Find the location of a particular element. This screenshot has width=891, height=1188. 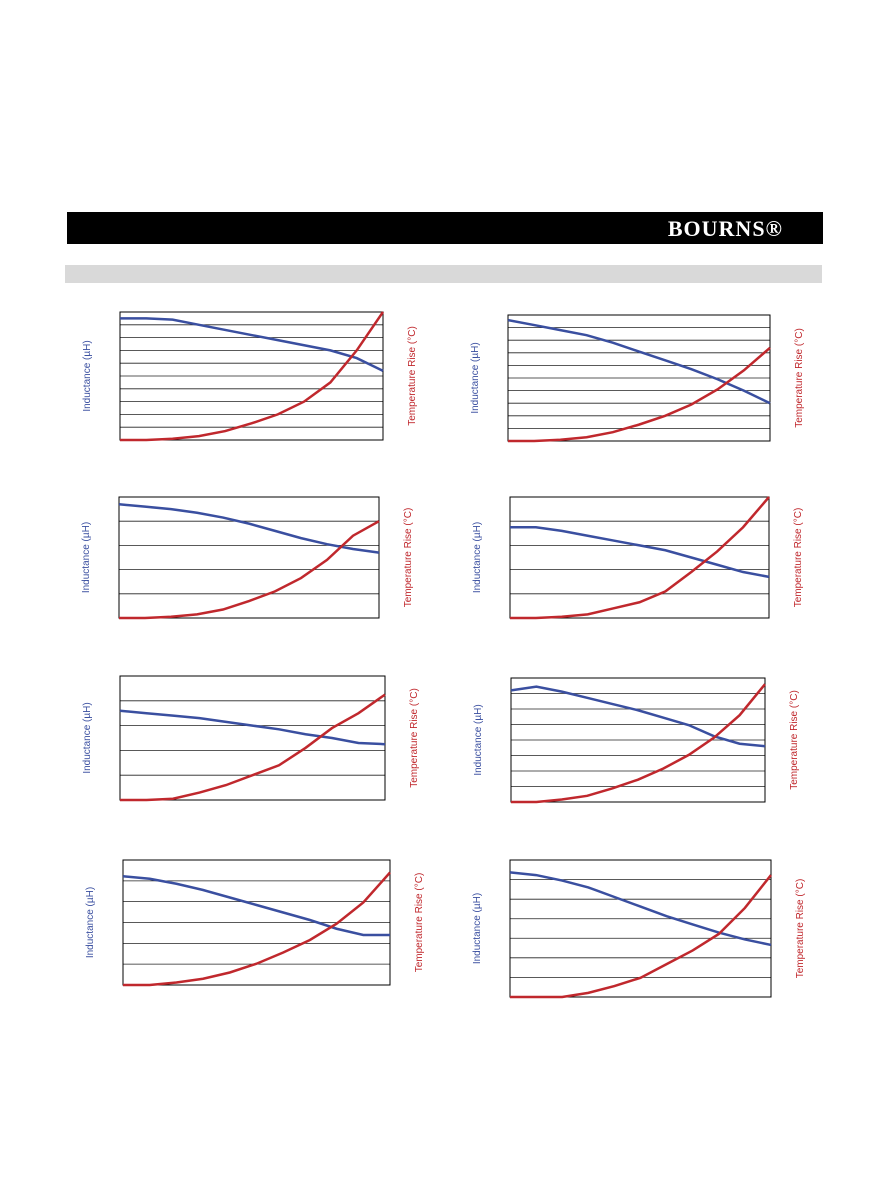

section-bar is located at coordinates (443, 274).